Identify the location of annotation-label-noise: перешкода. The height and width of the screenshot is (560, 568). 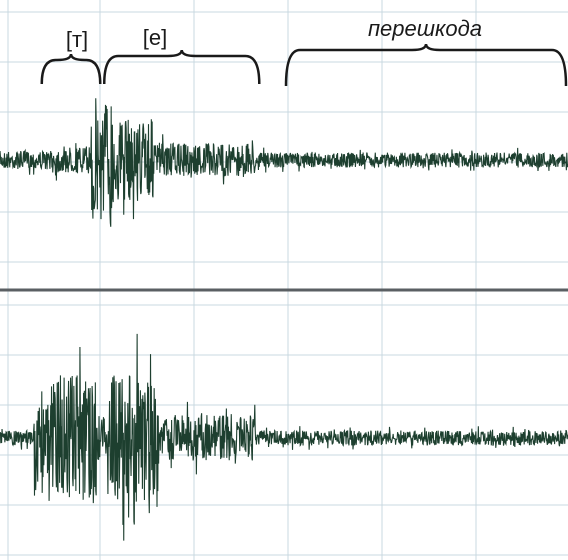
(425, 28).